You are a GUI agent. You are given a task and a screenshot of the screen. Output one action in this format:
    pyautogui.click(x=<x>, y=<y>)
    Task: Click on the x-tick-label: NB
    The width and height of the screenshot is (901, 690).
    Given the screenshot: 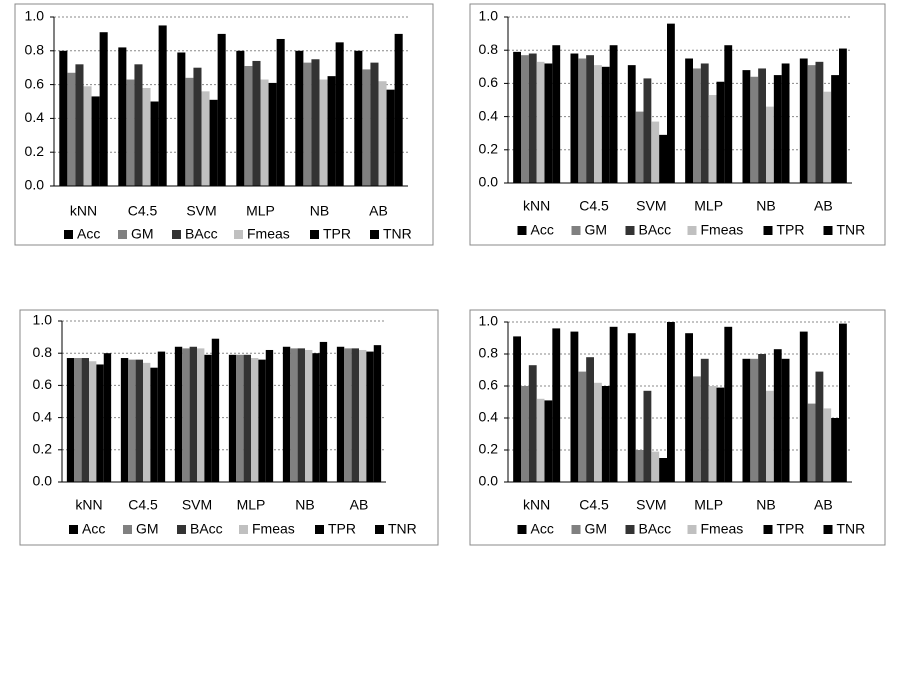 What is the action you would take?
    pyautogui.click(x=319, y=211)
    